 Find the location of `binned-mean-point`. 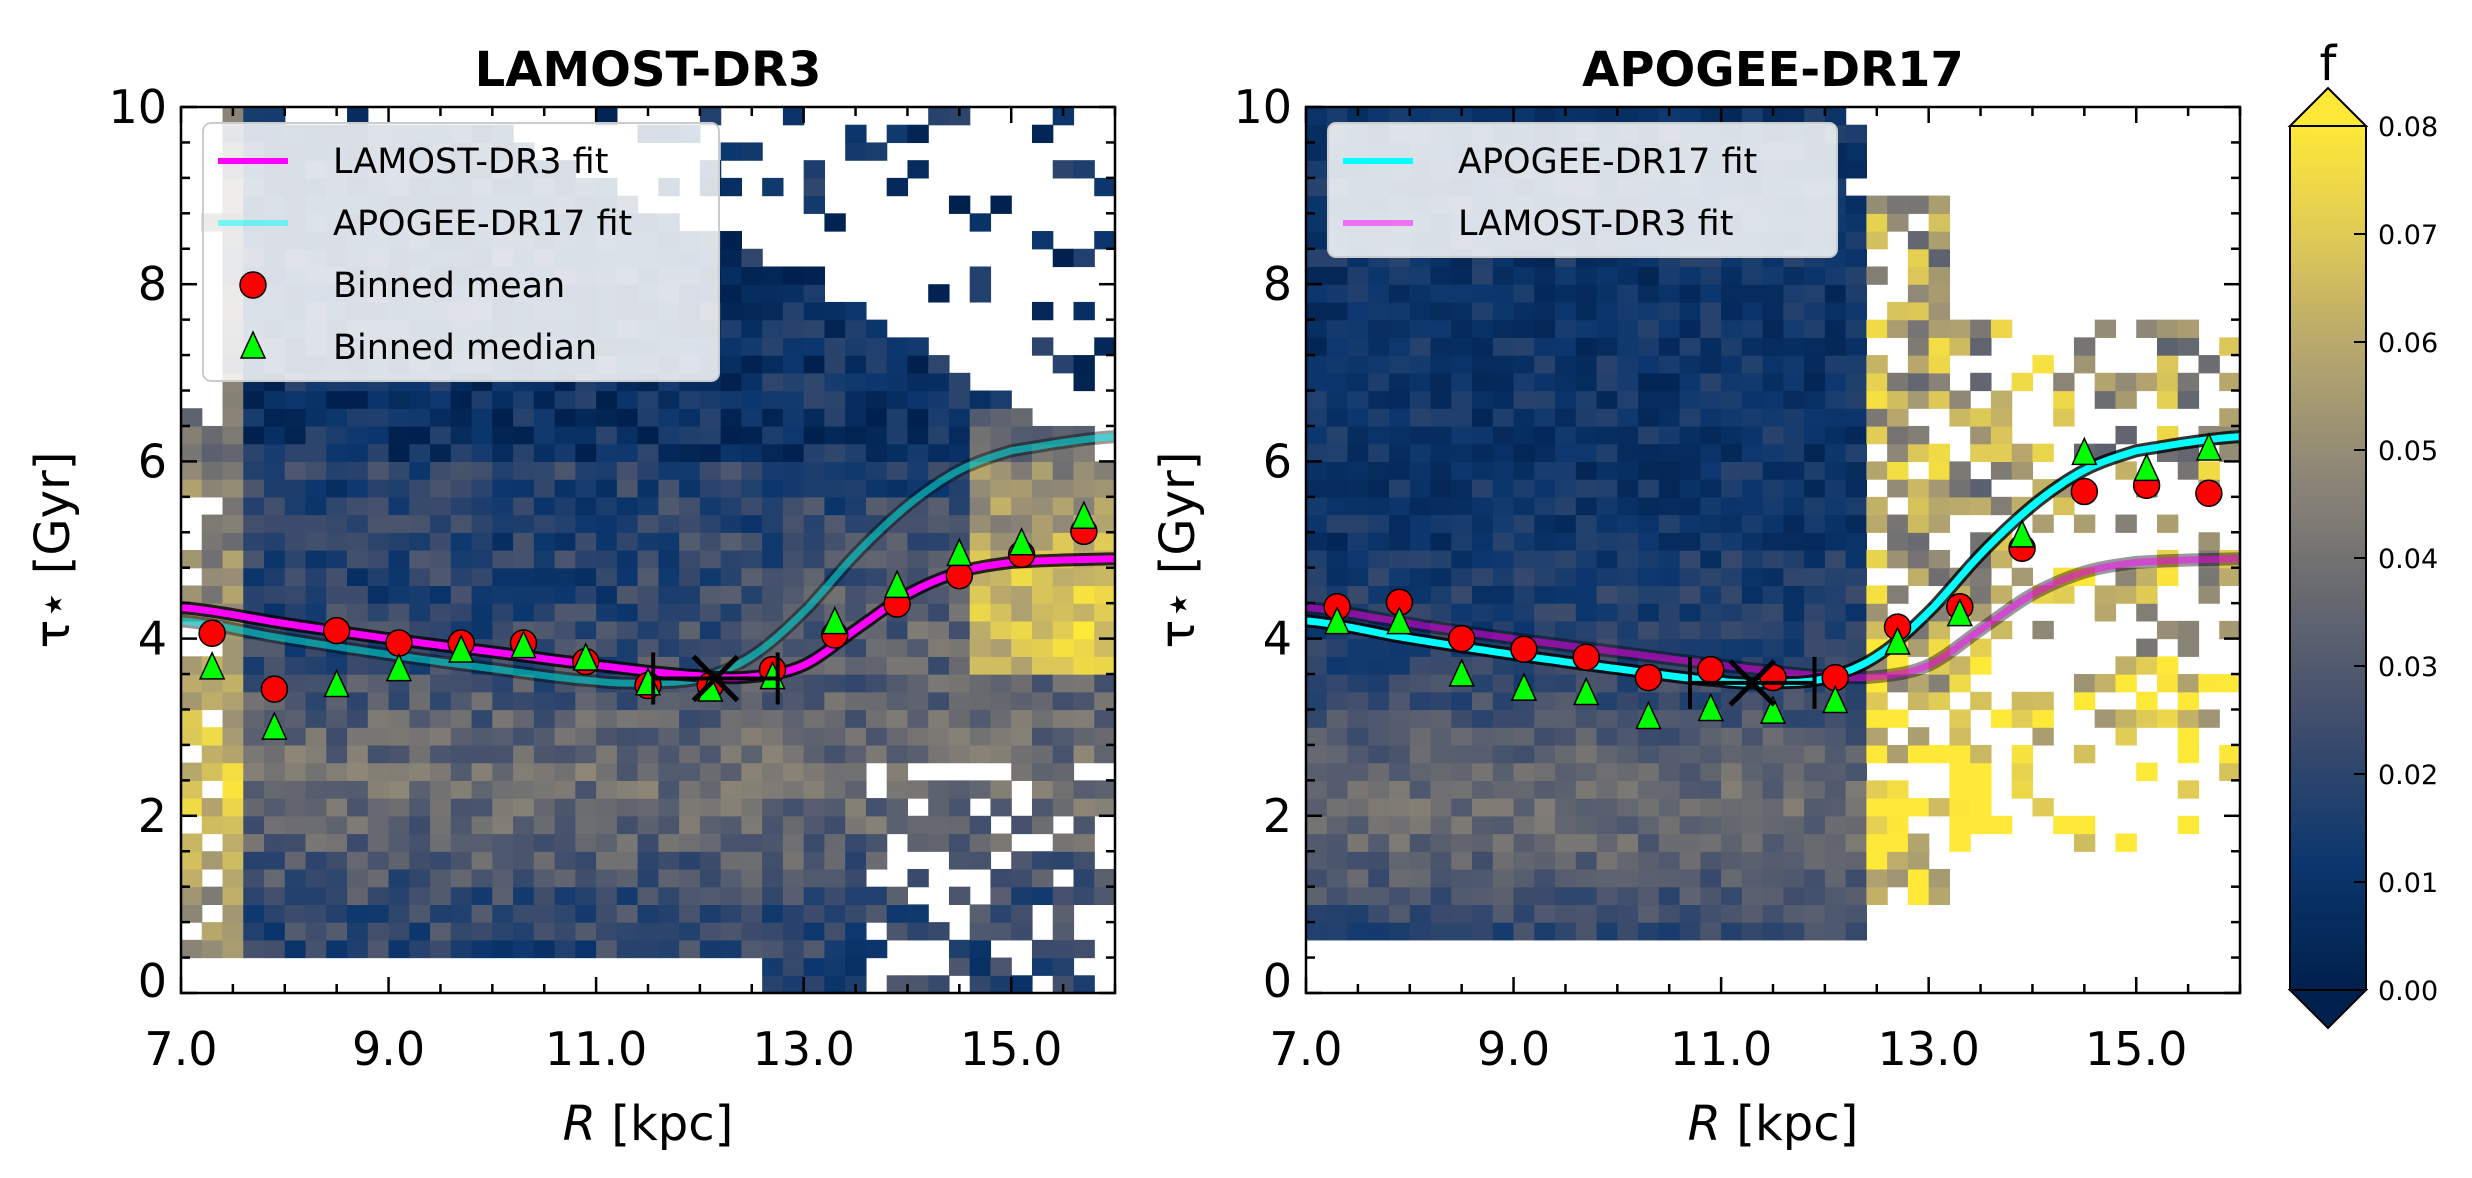

binned-mean-point is located at coordinates (959, 575).